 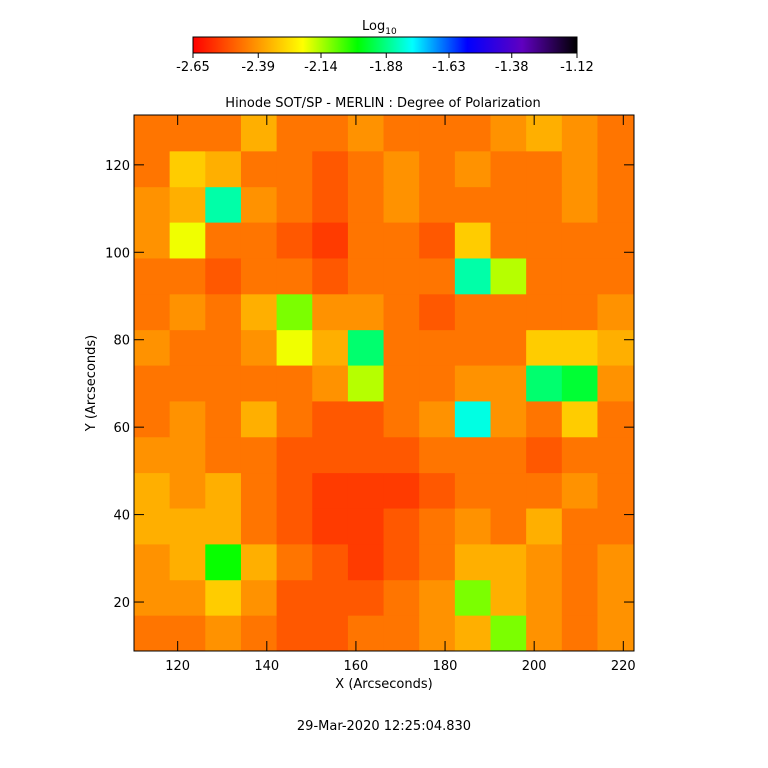 What do you see at coordinates (623, 666) in the screenshot?
I see `x-tick-label: 220` at bounding box center [623, 666].